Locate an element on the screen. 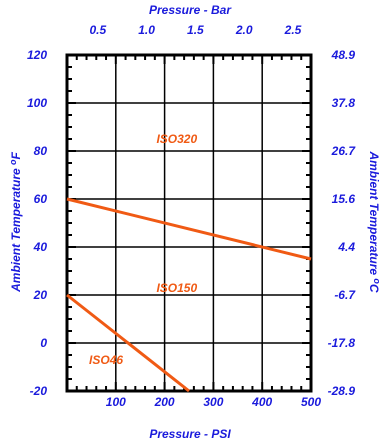 This screenshot has width=382, height=443. y-right-tick-label: 37.8 is located at coordinates (344, 103).